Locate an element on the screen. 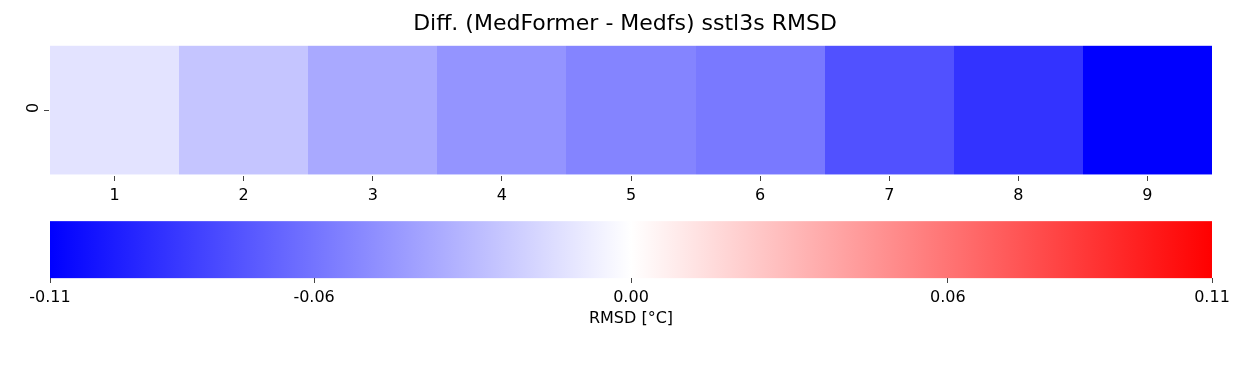 This screenshot has height=380, width=1250. x-tick-label: 6 is located at coordinates (760, 194).